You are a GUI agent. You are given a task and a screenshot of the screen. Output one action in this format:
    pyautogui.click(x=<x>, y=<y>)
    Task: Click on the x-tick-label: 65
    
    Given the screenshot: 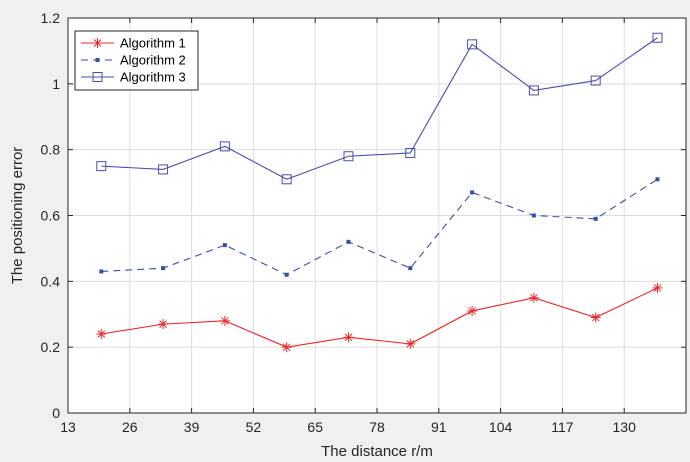 What is the action you would take?
    pyautogui.click(x=315, y=427)
    